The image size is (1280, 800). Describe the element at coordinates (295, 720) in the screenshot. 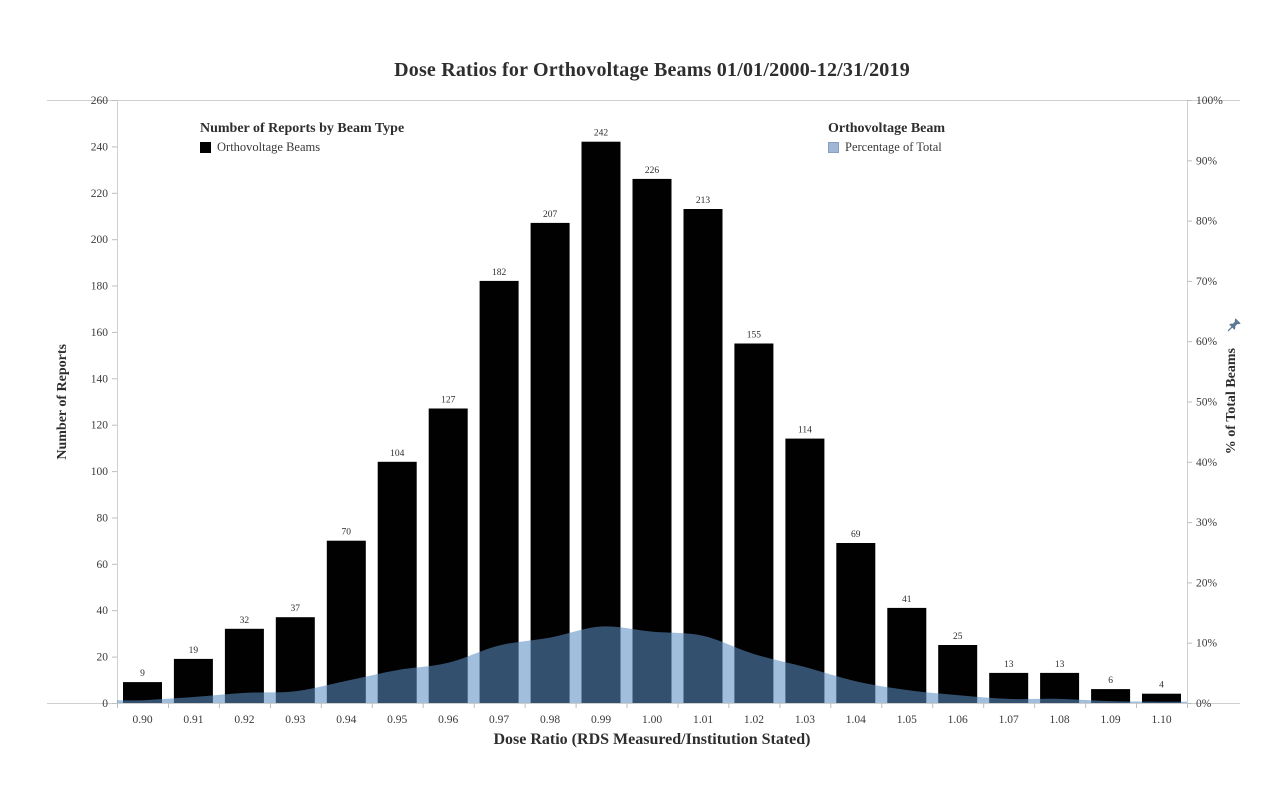

I see `x-tick-label: 0.93` at that location.